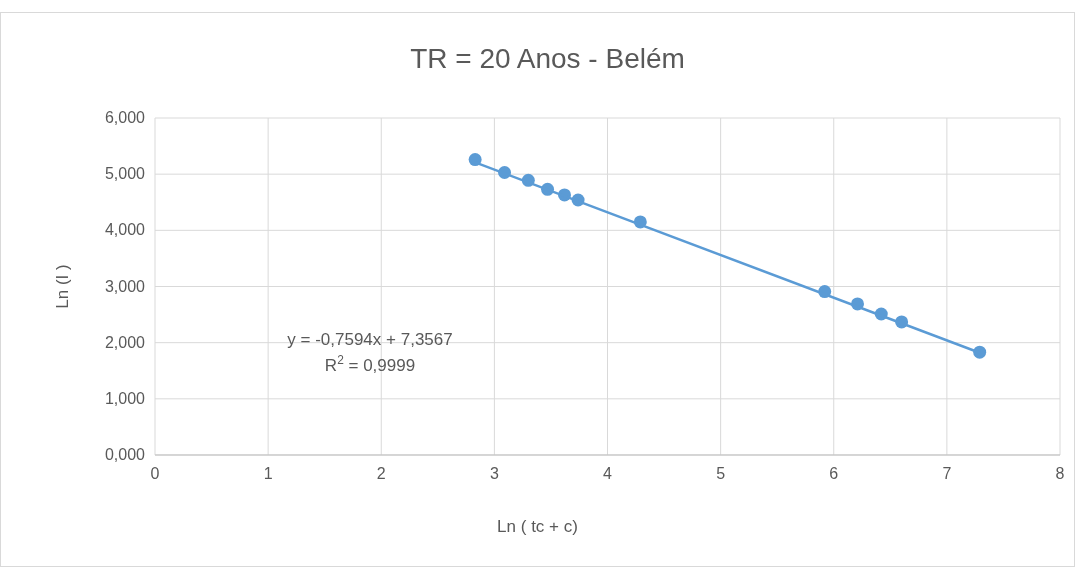 The image size is (1075, 567). What do you see at coordinates (834, 473) in the screenshot?
I see `x-tick-label: 6` at bounding box center [834, 473].